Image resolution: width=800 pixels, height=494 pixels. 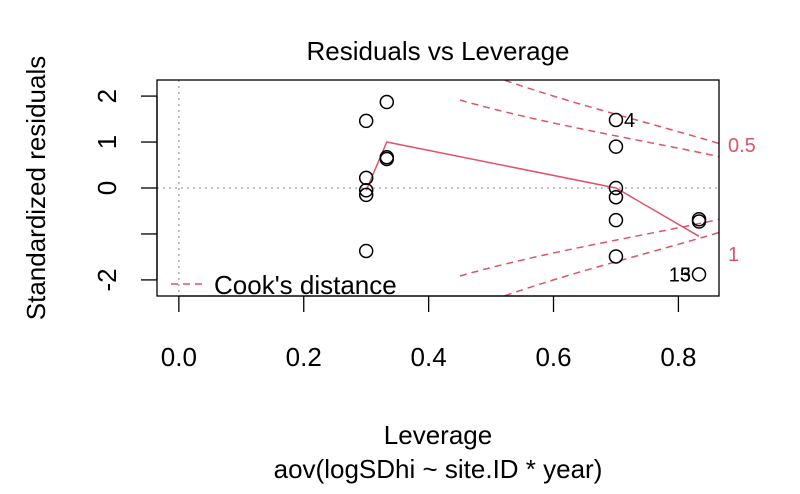 I want to click on point-label: 15, so click(x=680, y=275).